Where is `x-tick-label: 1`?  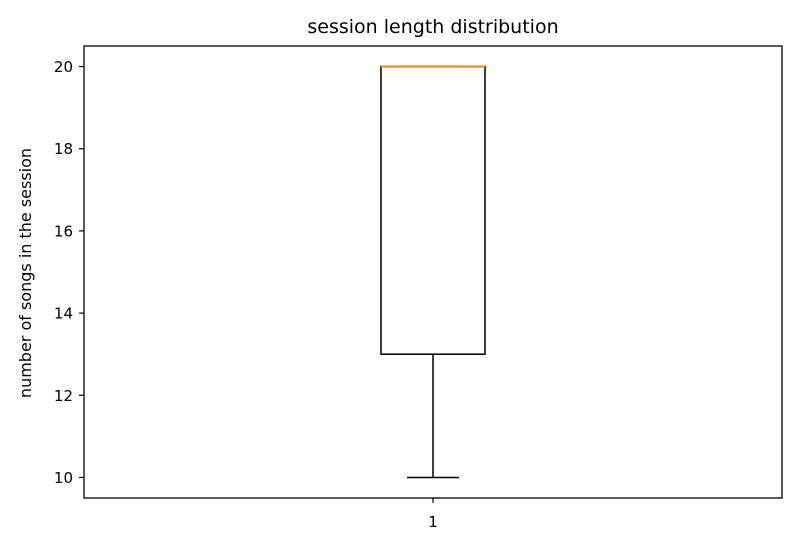 x-tick-label: 1 is located at coordinates (433, 522).